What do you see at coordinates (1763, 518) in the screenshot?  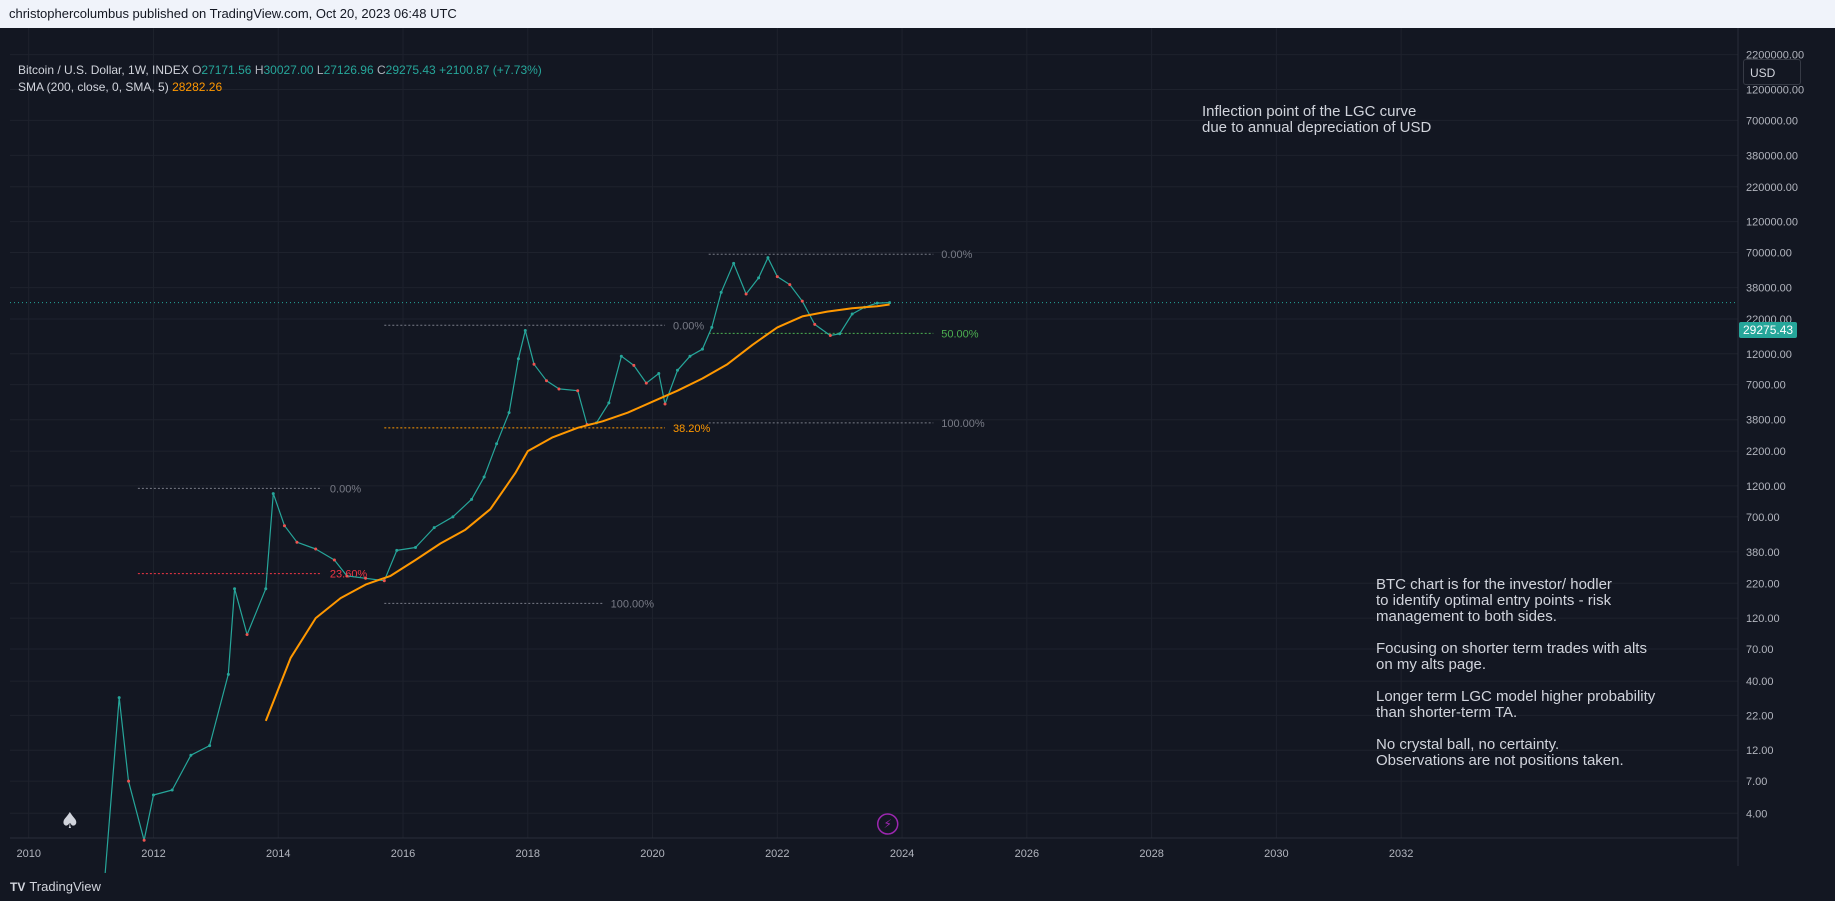 I see `y-tick-label: 700.00` at bounding box center [1763, 518].